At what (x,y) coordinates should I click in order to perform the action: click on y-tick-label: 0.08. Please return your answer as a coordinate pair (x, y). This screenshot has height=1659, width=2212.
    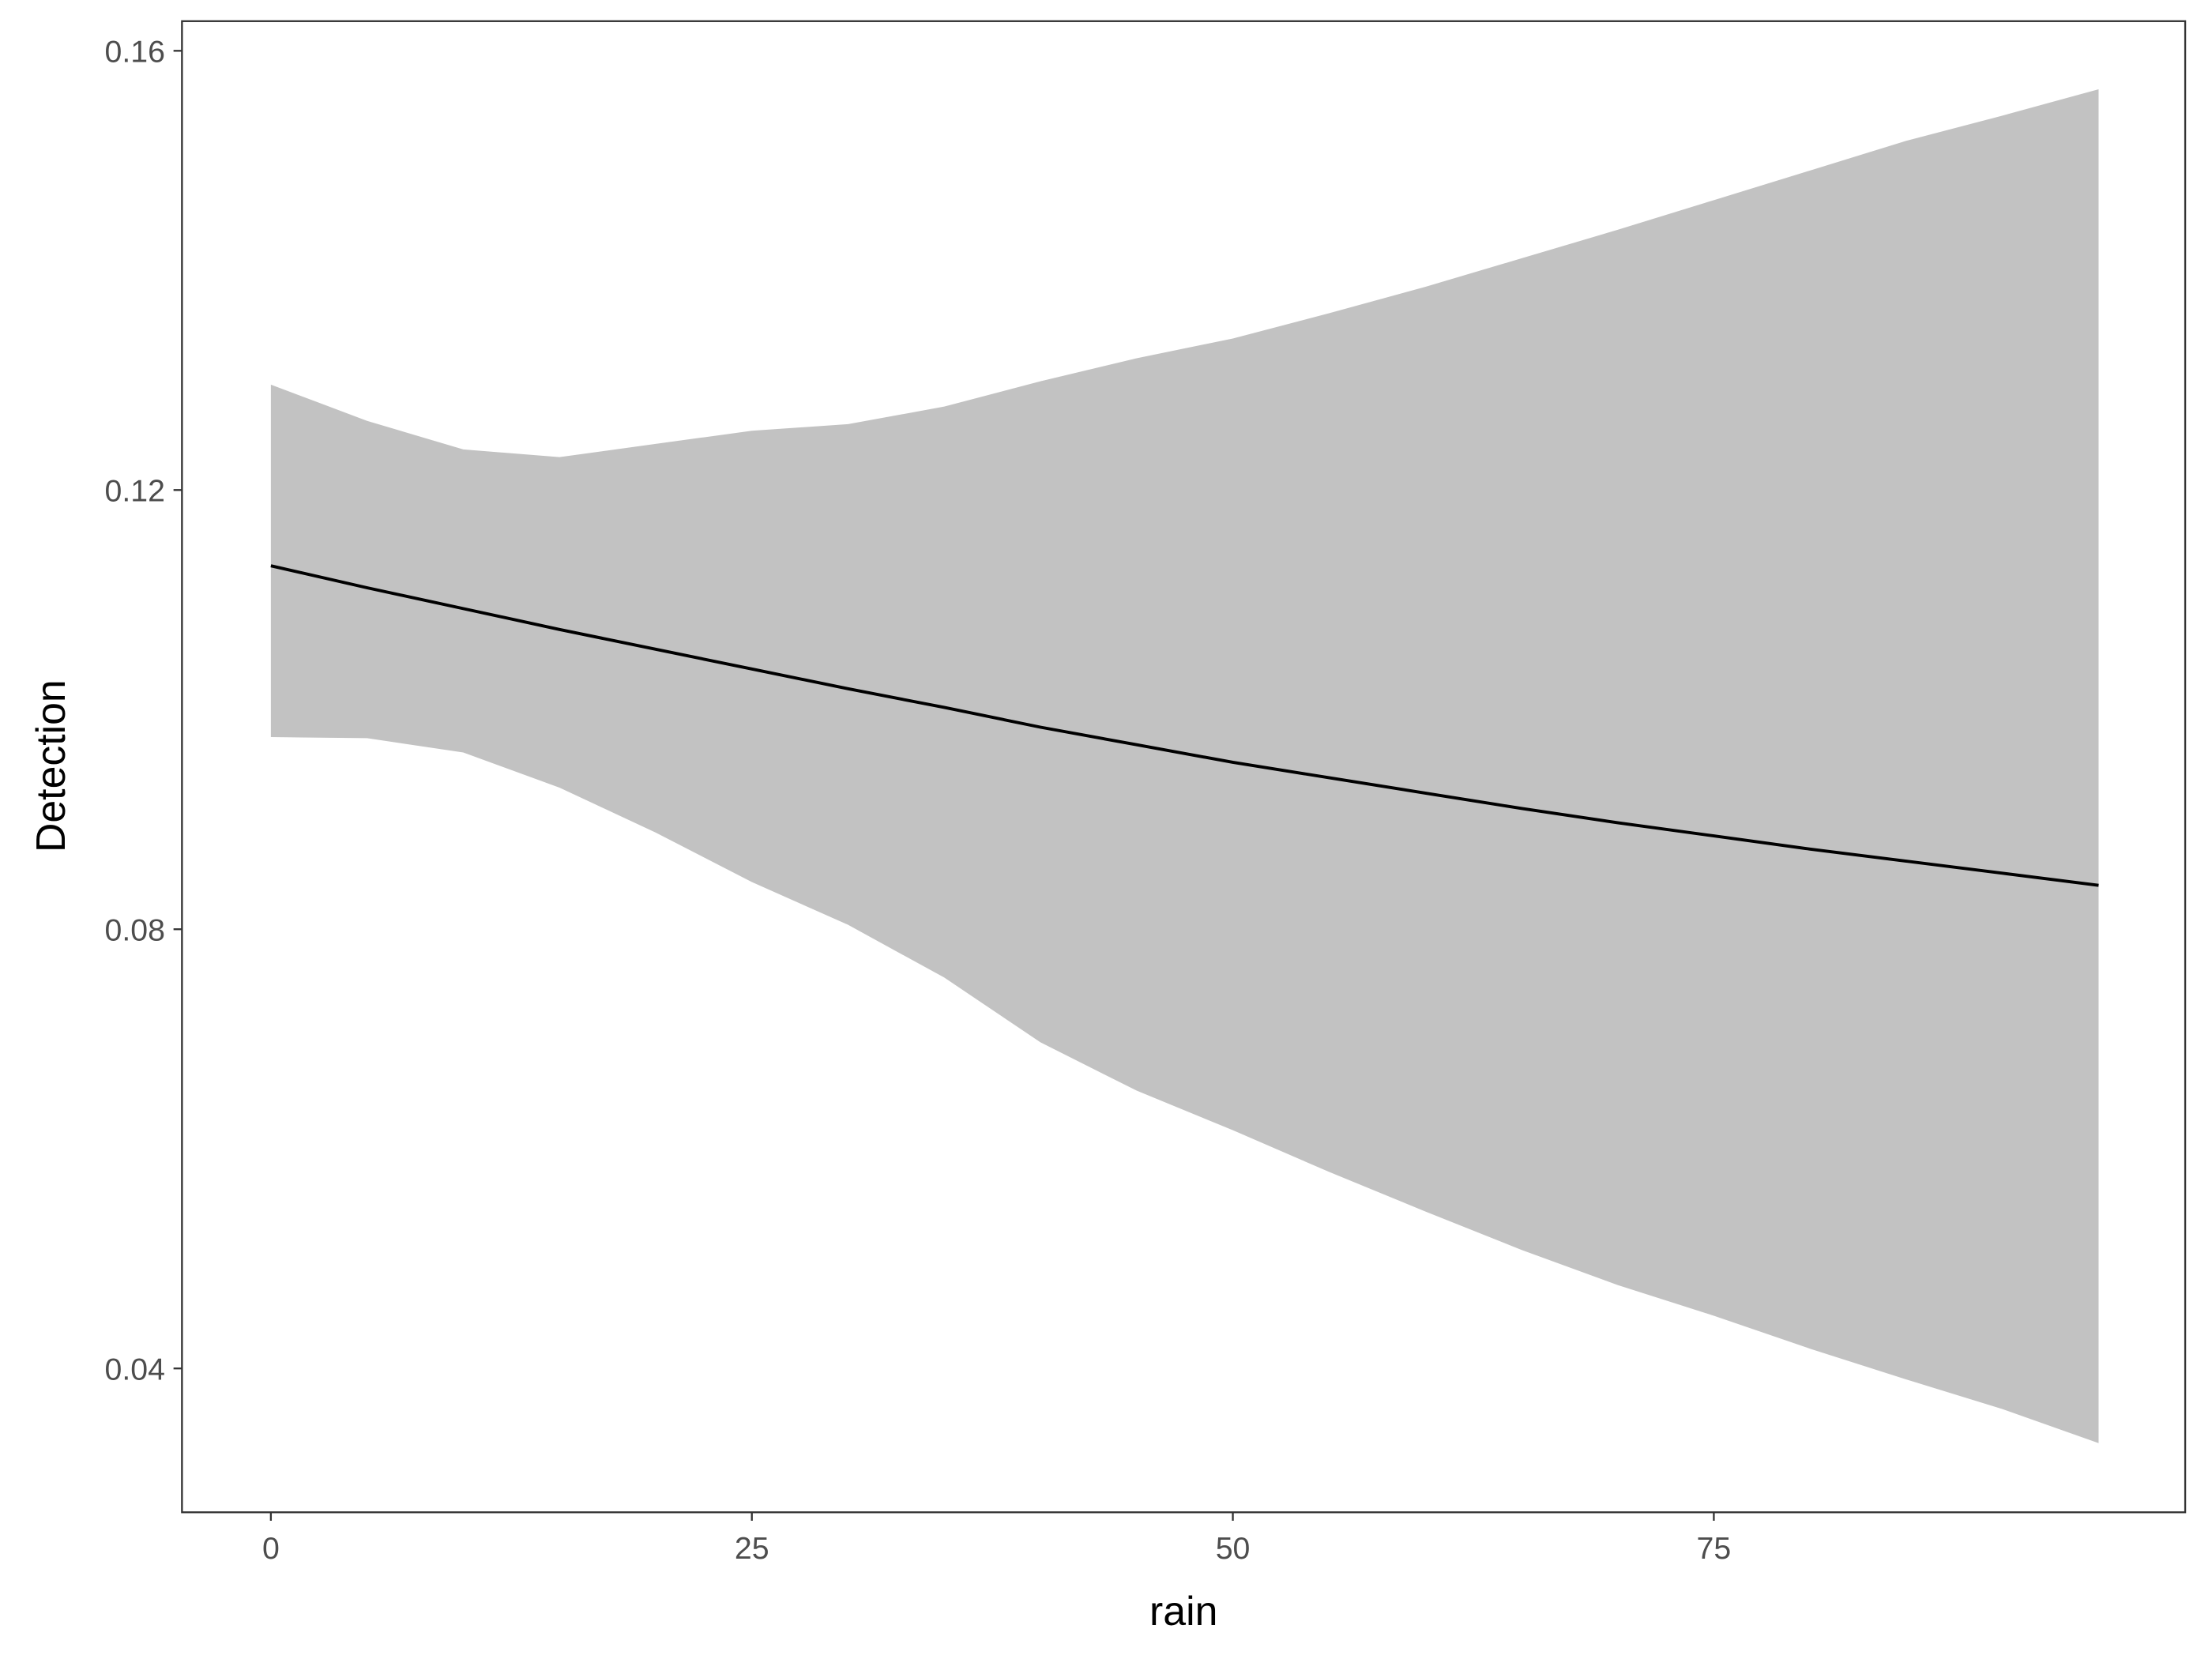
    Looking at the image, I should click on (134, 931).